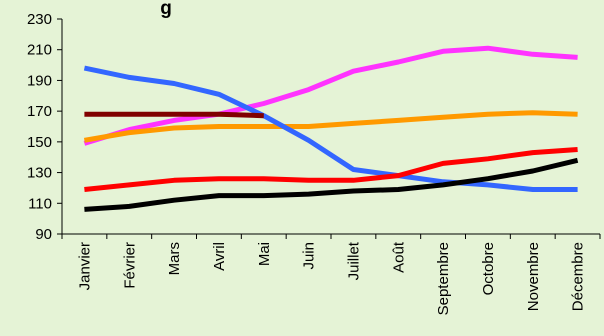 The width and height of the screenshot is (604, 336). Describe the element at coordinates (309, 256) in the screenshot. I see `x-tick-label: Juin` at that location.